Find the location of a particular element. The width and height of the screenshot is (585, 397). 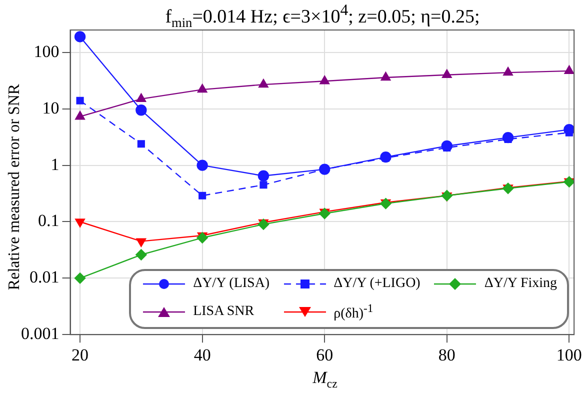

y-tick-label: 0.001 is located at coordinates (40, 334).